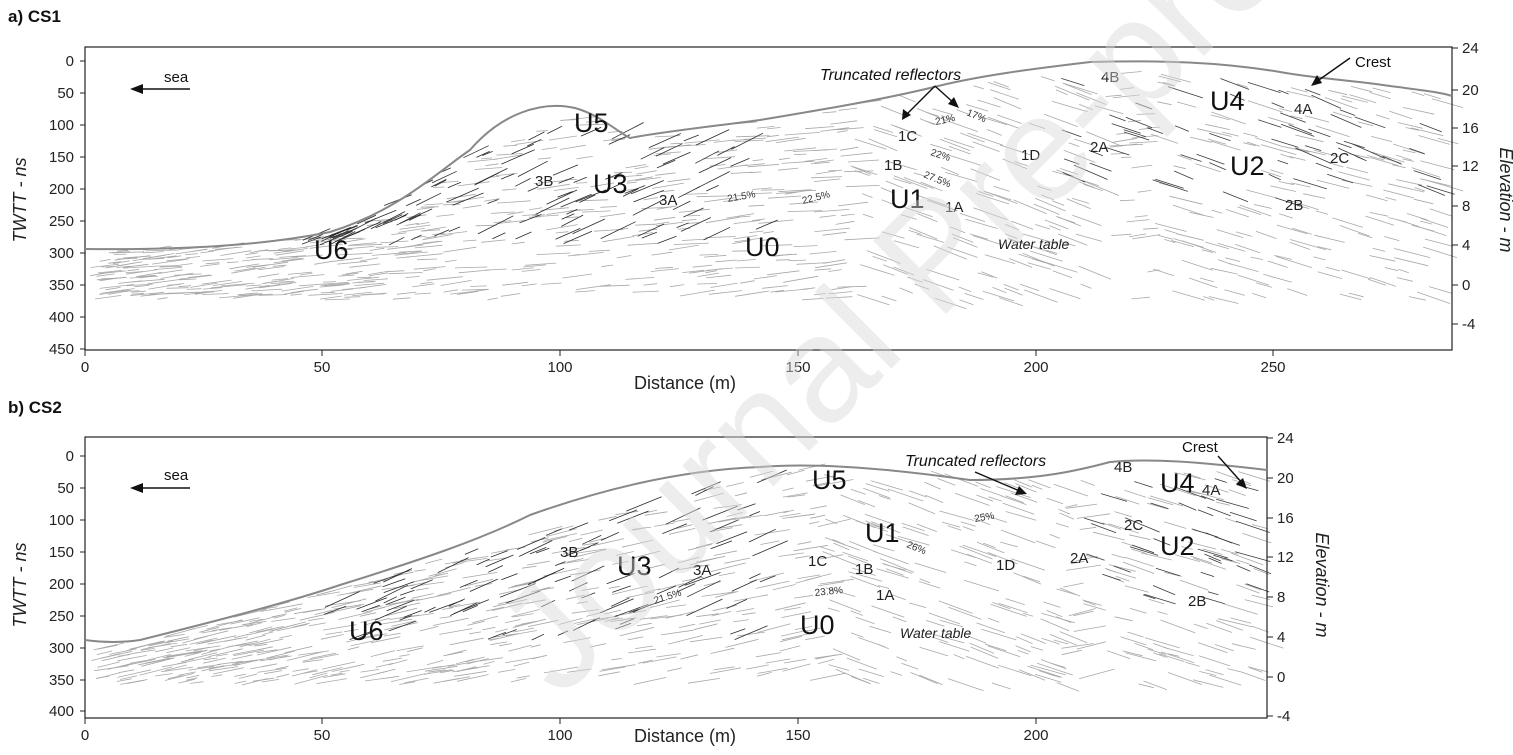 The width and height of the screenshot is (1513, 755). I want to click on tick-label: 450, so click(61, 349).